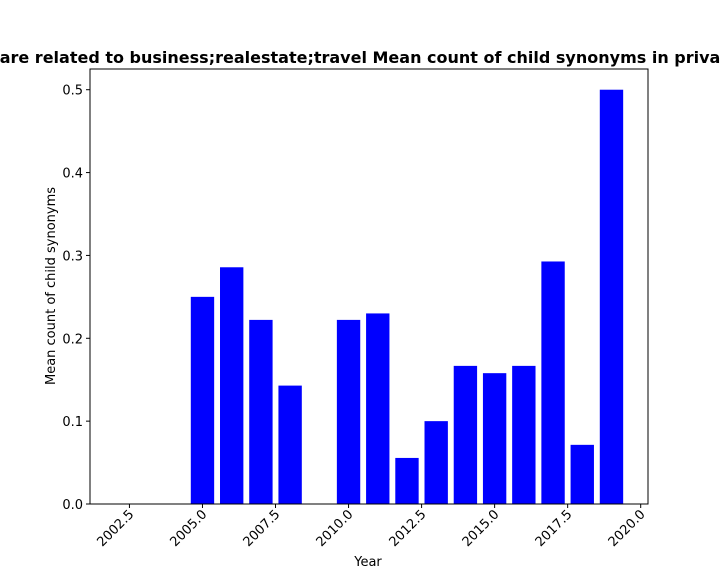  Describe the element at coordinates (76, 298) in the screenshot. I see `y-axis: 0.0 0.1 0.2 0.3 0.4 0.5` at that location.